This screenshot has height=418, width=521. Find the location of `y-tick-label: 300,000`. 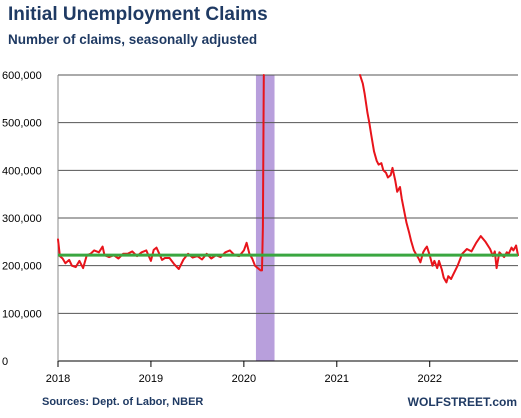

y-tick-label: 300,000 is located at coordinates (22, 219).